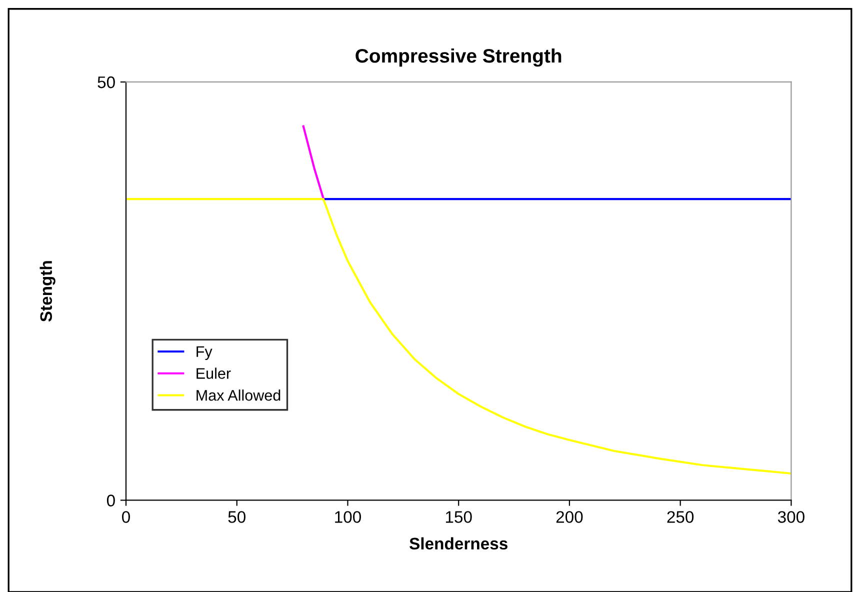 The width and height of the screenshot is (860, 592). What do you see at coordinates (791, 517) in the screenshot?
I see `x-tick-label: 300` at bounding box center [791, 517].